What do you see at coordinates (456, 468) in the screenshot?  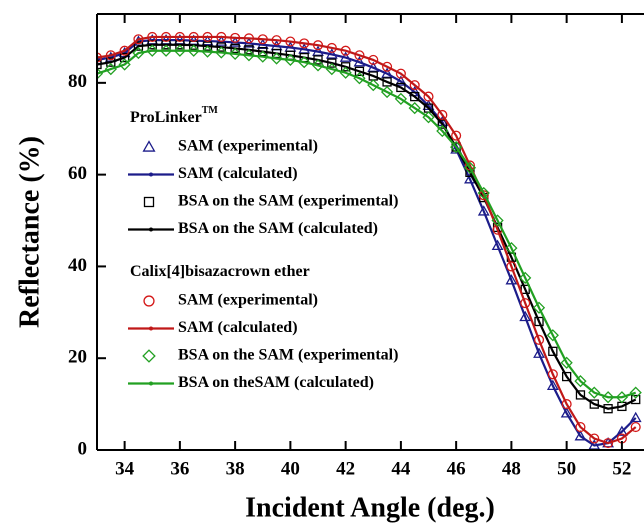 I see `x-tick-label: 46` at bounding box center [456, 468].